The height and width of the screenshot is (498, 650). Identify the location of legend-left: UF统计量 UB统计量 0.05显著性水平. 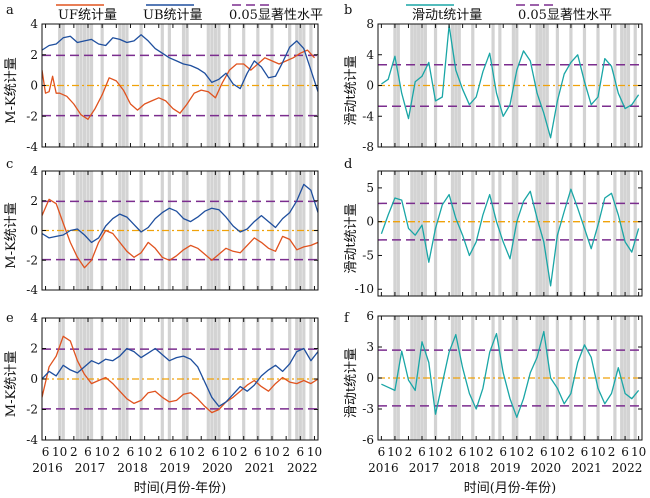
(189, 13).